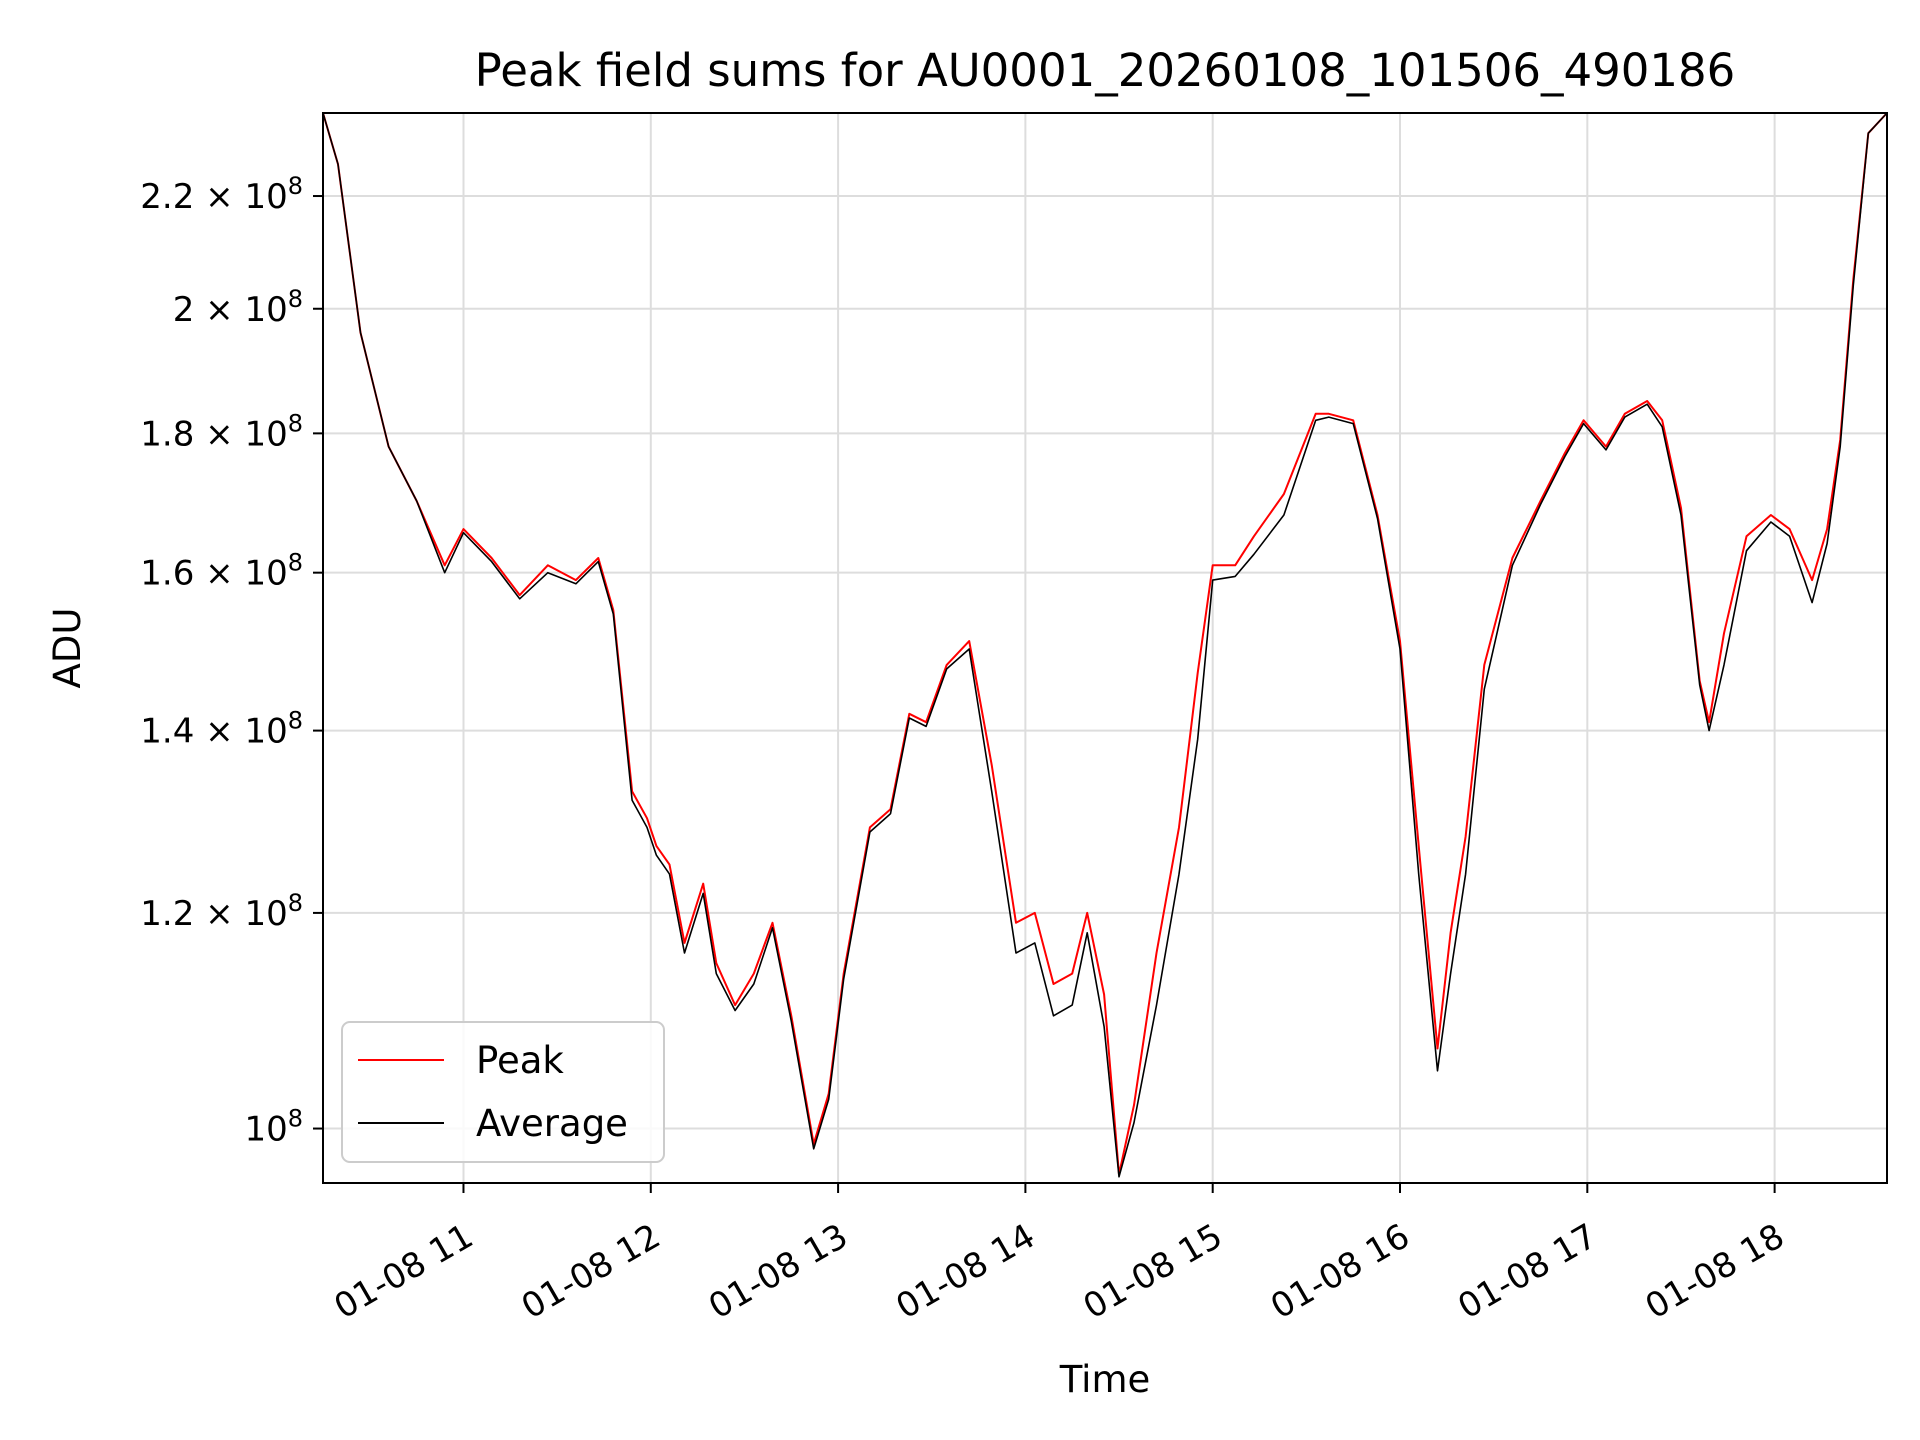 The width and height of the screenshot is (1920, 1440). Describe the element at coordinates (238, 307) in the screenshot. I see `y-tick-label: 2 × 108` at that location.